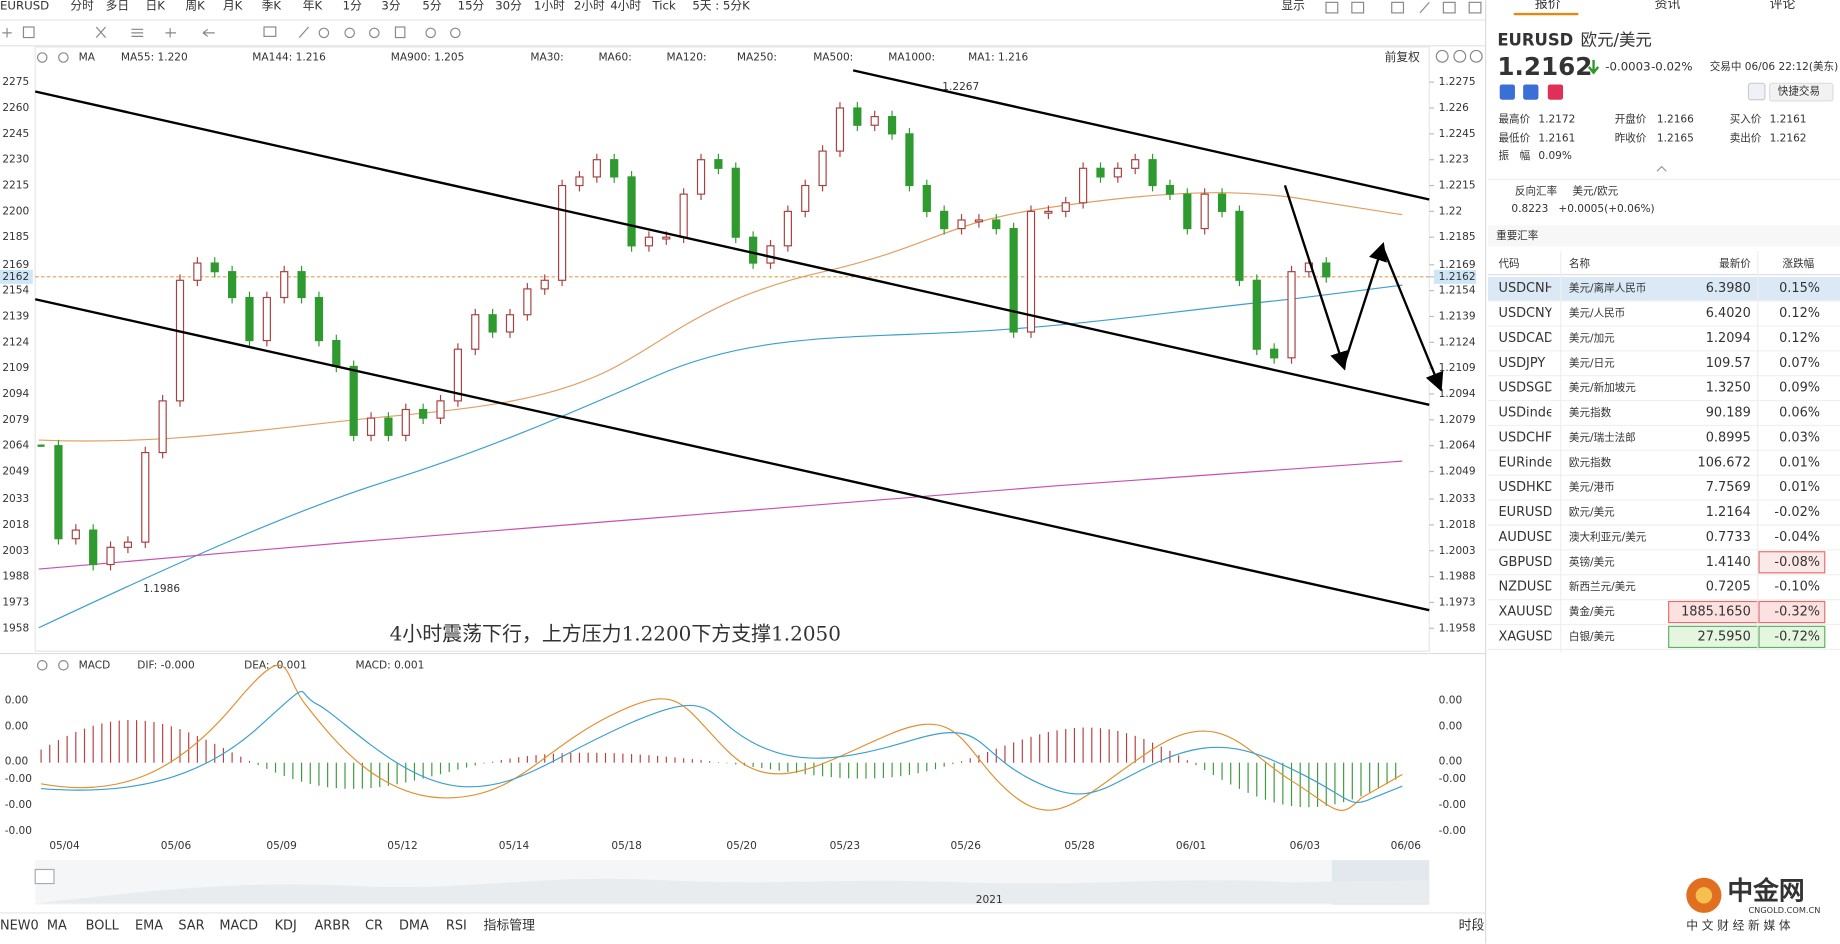  Describe the element at coordinates (15, 342) in the screenshot. I see `y-tick-label: 2124` at that location.